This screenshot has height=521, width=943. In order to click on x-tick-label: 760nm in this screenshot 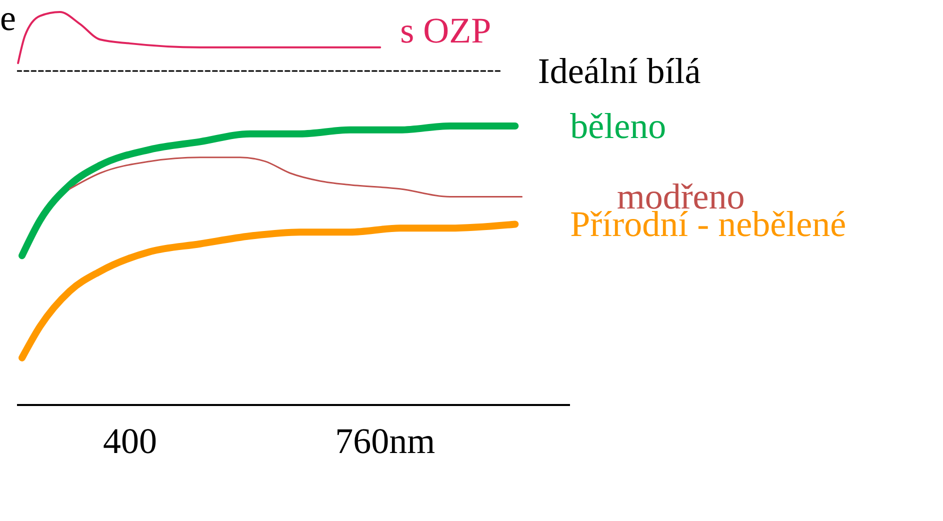, I will do `click(385, 441)`.